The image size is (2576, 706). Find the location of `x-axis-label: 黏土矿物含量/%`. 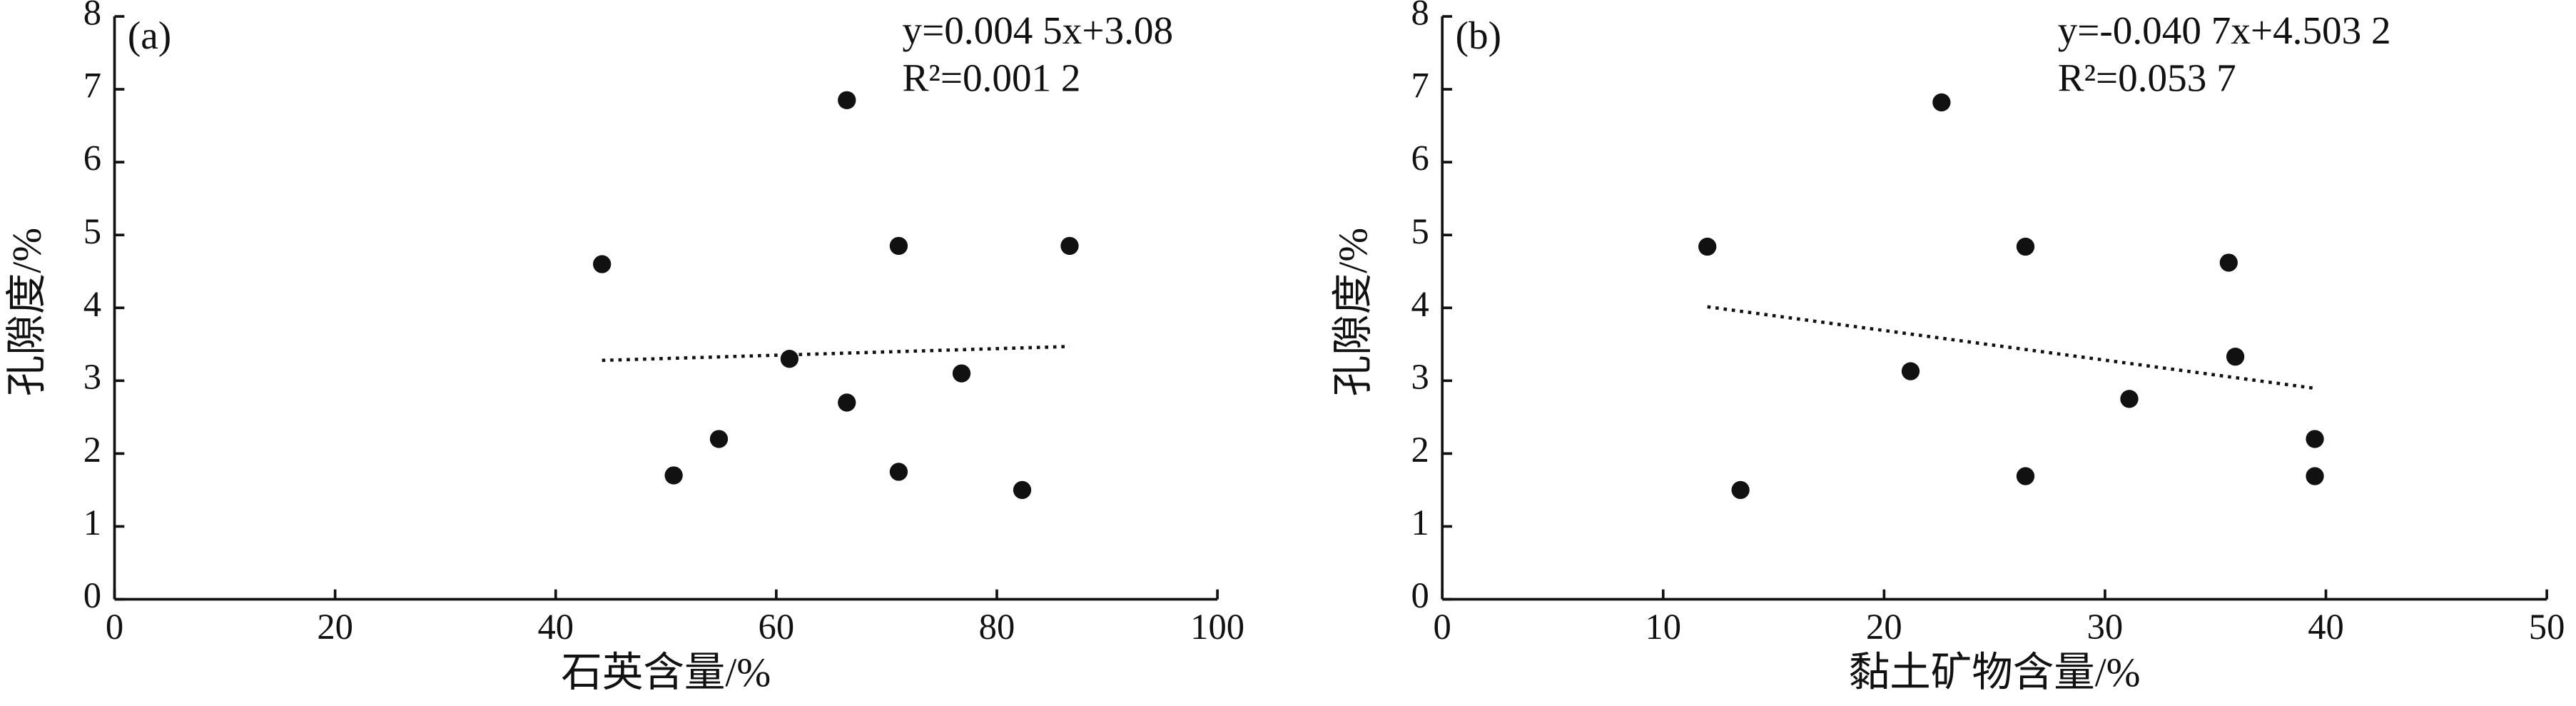

x-axis-label: 黏土矿物含量/% is located at coordinates (1995, 672).